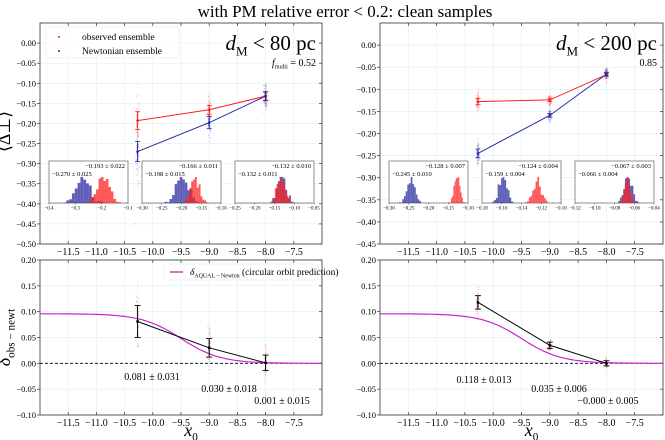 This screenshot has width=665, height=440. What do you see at coordinates (412, 174) in the screenshot?
I see `inset-newtonian-label: −0.245 ± 0.010` at bounding box center [412, 174].